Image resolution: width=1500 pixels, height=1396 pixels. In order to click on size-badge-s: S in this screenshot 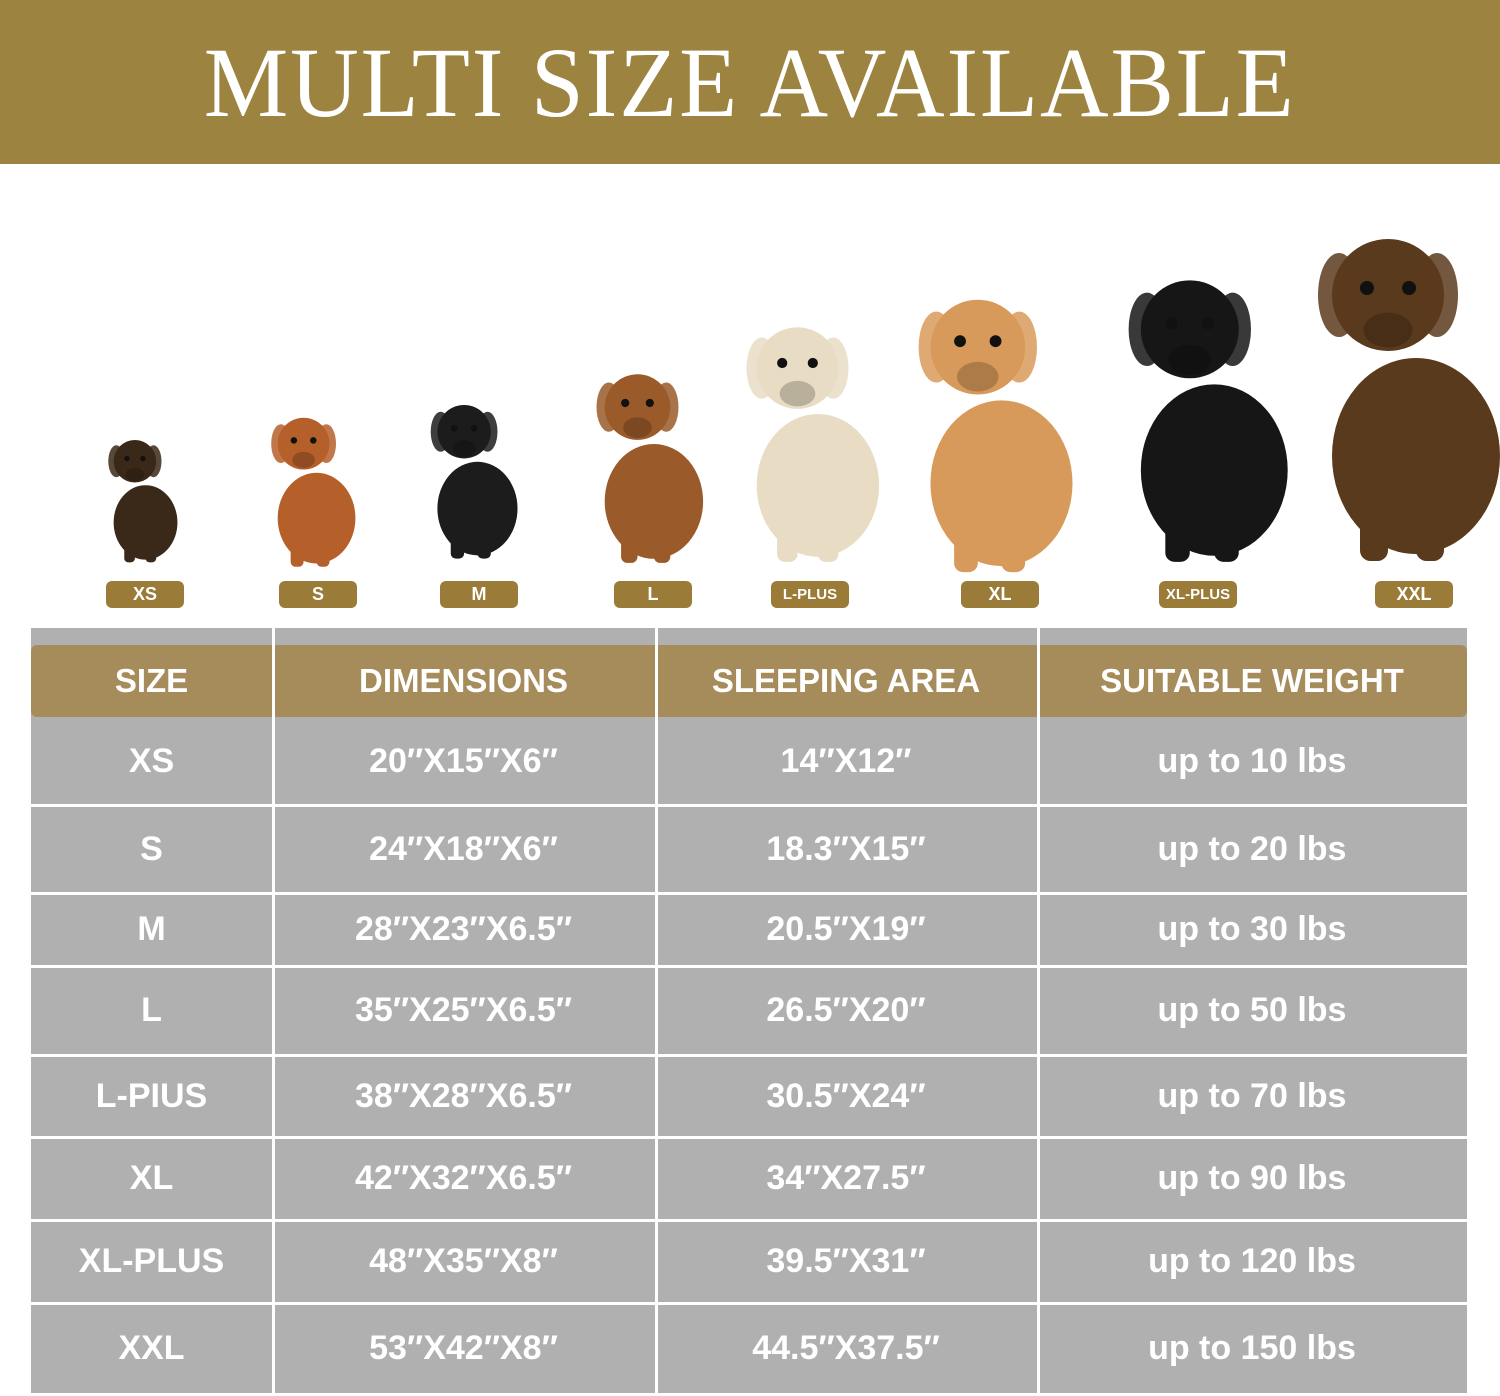, I will do `click(318, 594)`.